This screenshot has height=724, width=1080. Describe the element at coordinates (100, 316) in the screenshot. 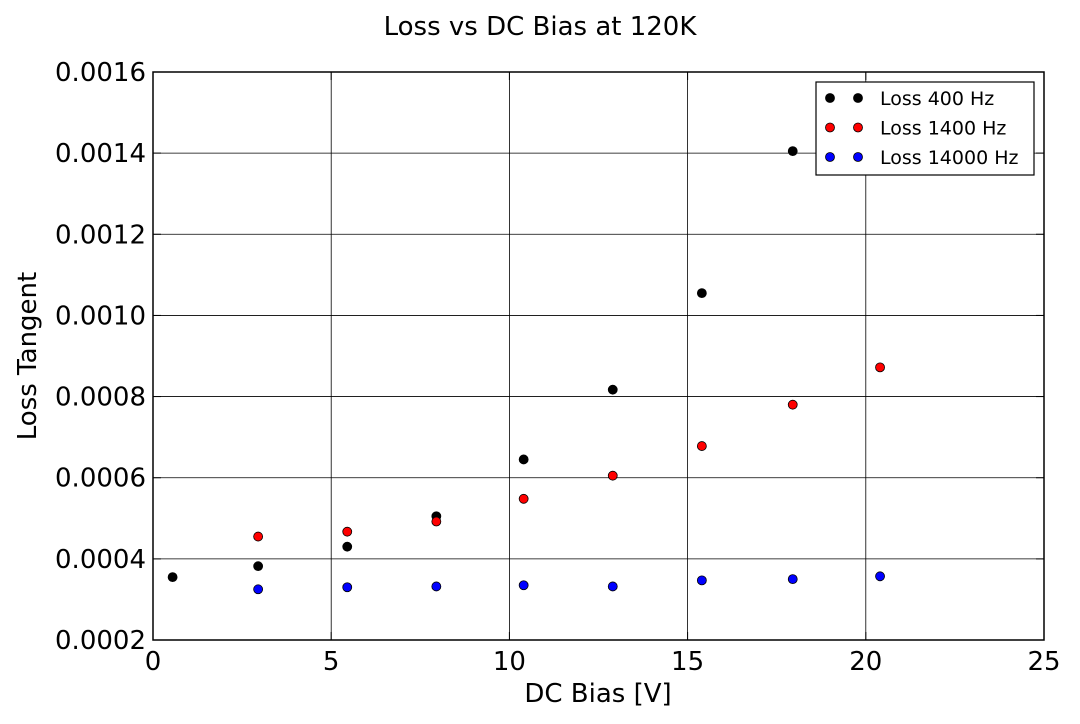

I see `y-tick-label: 0.0010` at that location.